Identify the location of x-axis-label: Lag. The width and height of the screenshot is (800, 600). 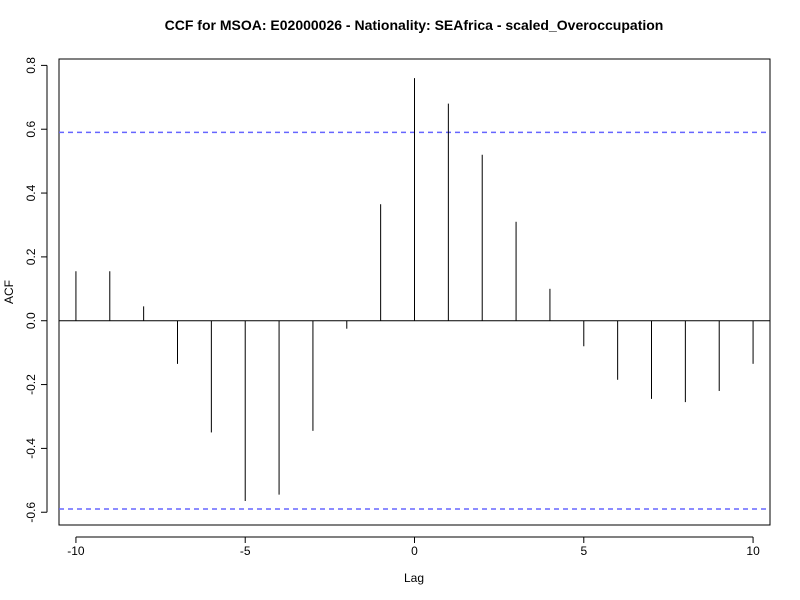
(414, 578).